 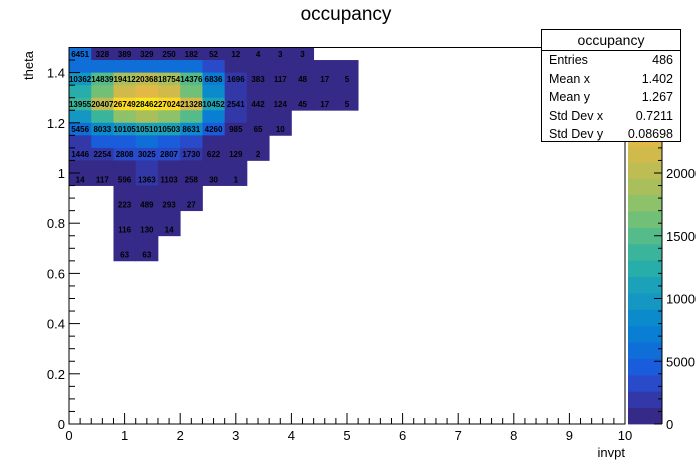 I want to click on cell-value-label: 65, so click(x=258, y=129).